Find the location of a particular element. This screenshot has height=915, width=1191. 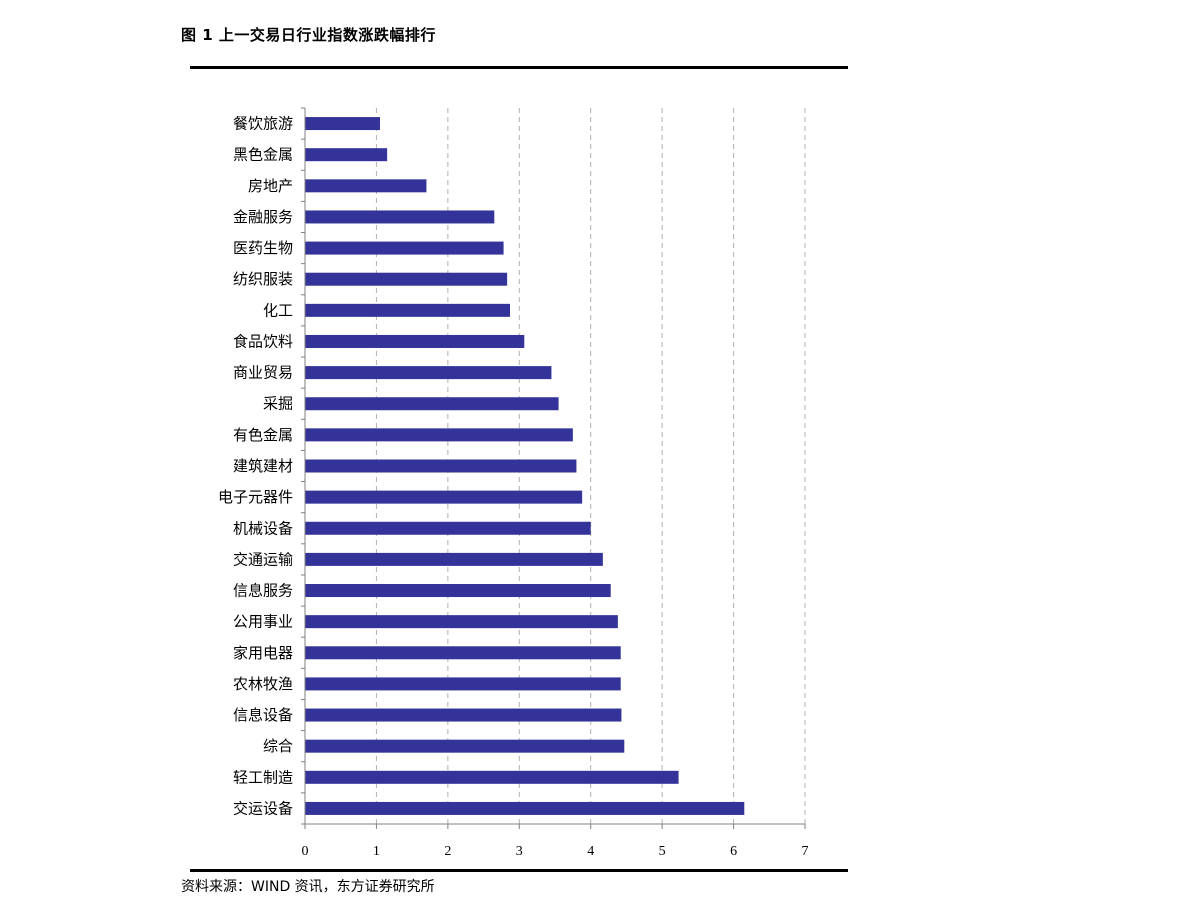

bottom-rule is located at coordinates (519, 870).